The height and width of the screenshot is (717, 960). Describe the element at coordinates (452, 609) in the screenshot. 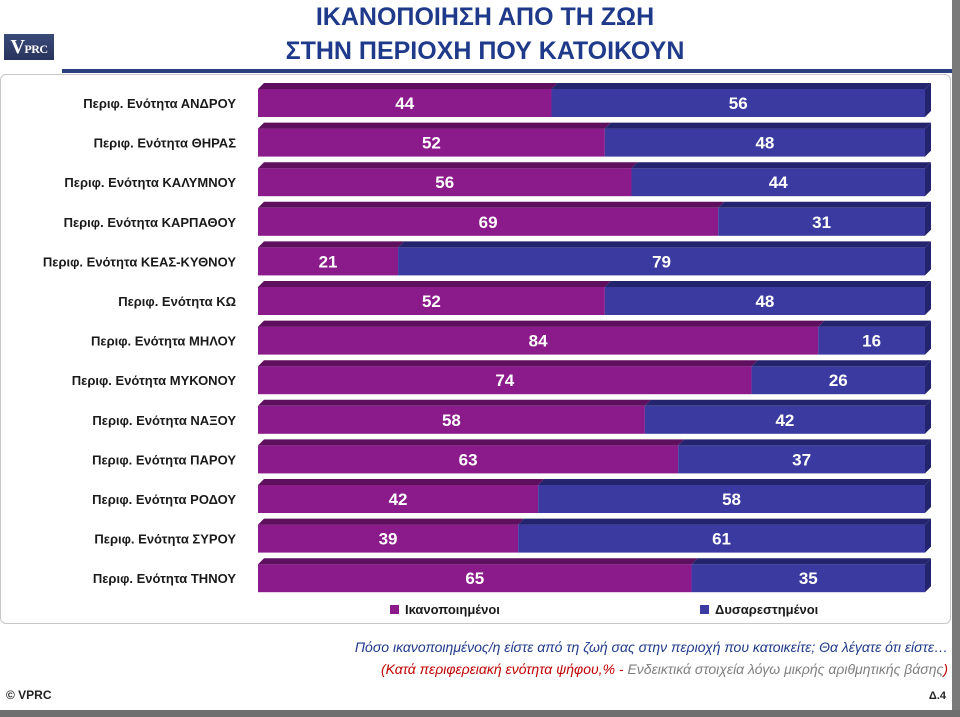

I see `legend-label: Ικανοποιημένοι` at that location.